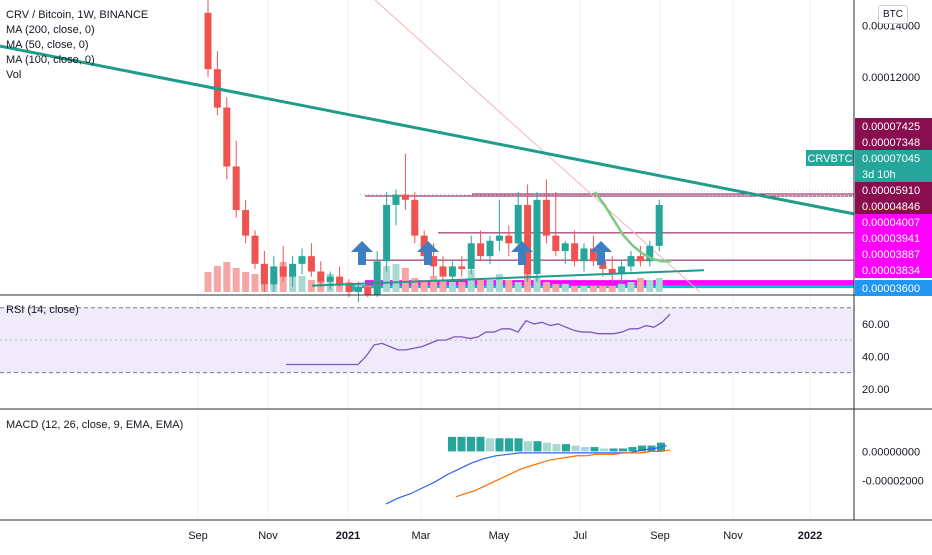  I want to click on macd-axis-label: 0.00000000, so click(891, 452).